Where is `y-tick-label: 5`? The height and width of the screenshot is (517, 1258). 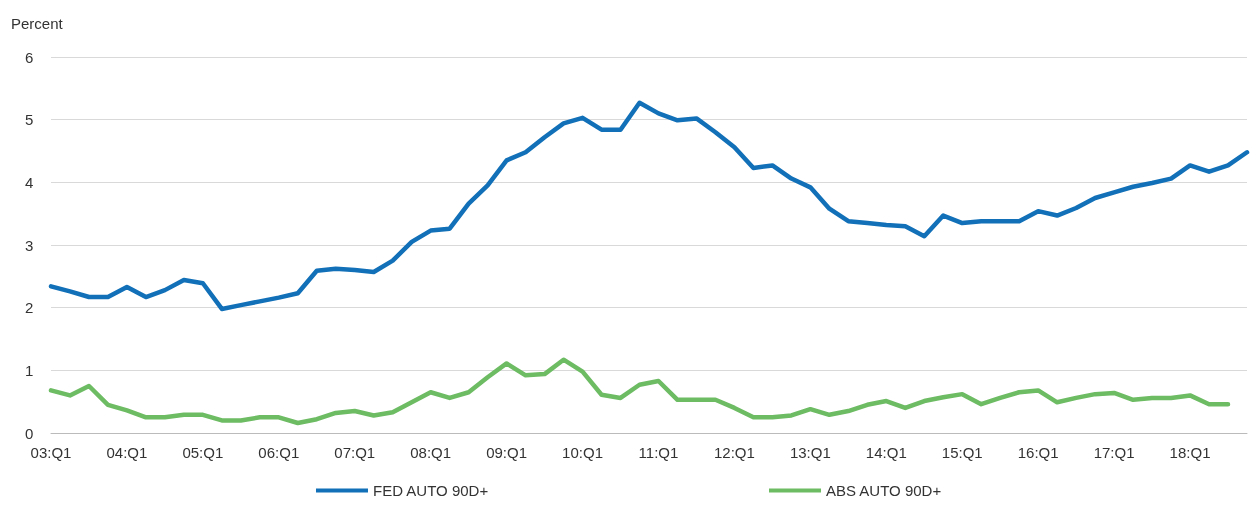 y-tick-label: 5 is located at coordinates (29, 120).